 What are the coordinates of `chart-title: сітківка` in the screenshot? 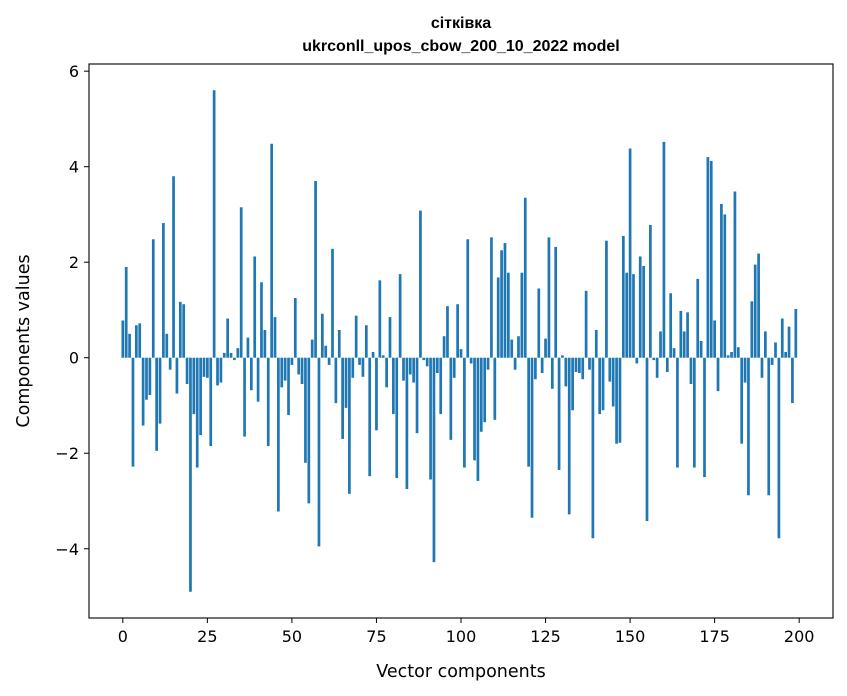 It's located at (461, 23).